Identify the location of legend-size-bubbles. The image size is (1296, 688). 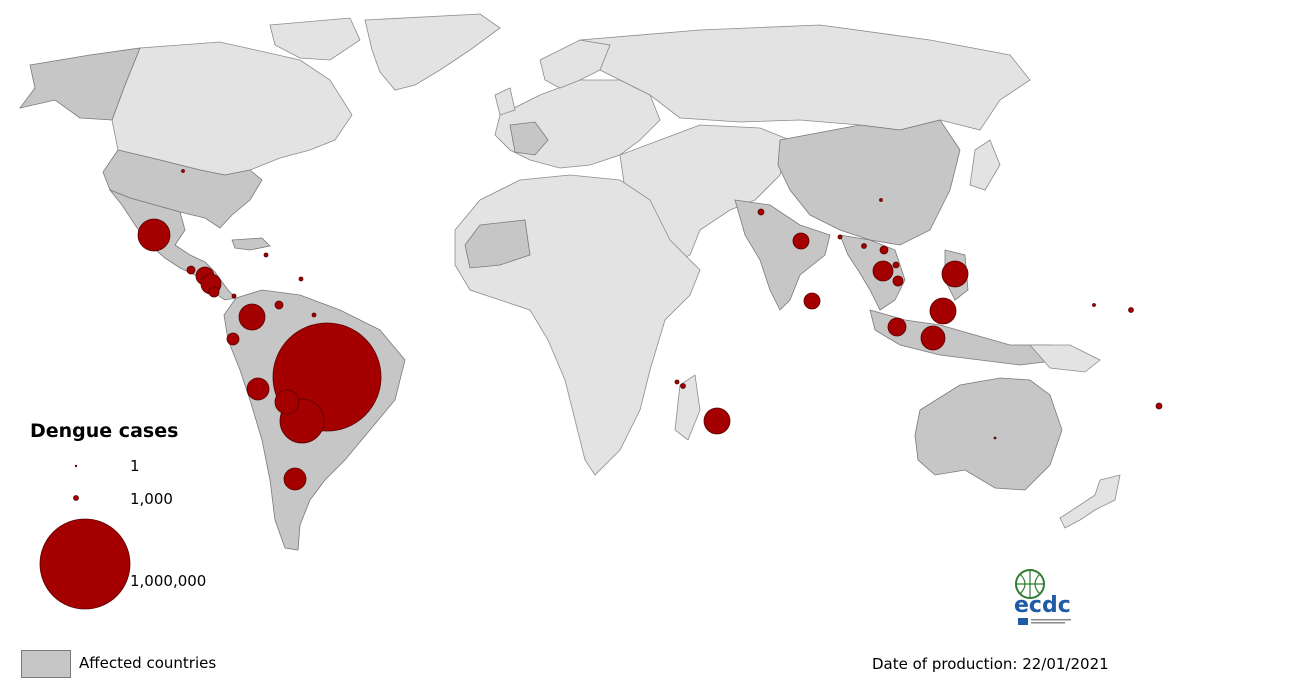
(85, 537).